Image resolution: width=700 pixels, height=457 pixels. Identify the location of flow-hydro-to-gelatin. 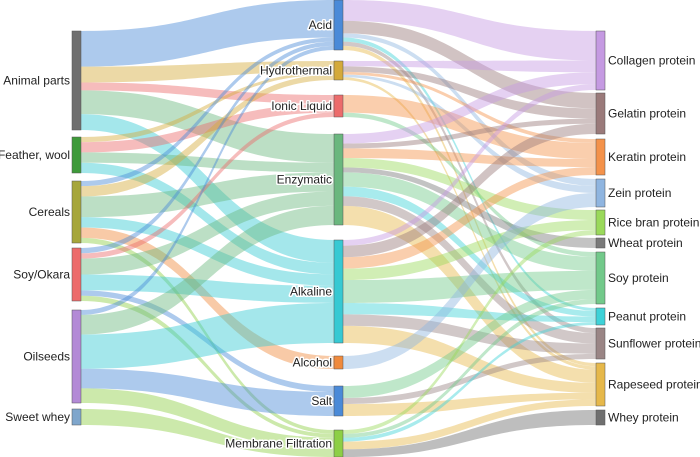
(469, 92).